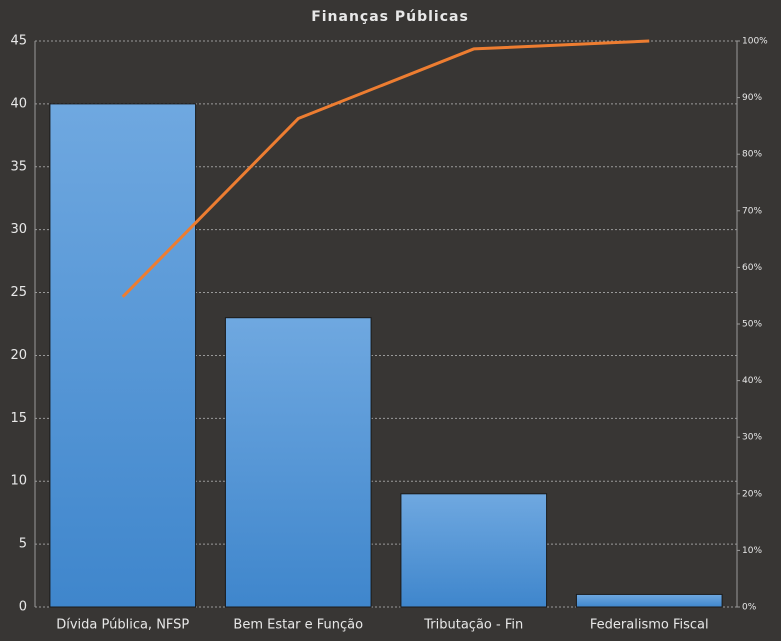 Image resolution: width=781 pixels, height=641 pixels. Describe the element at coordinates (752, 325) in the screenshot. I see `y2-tick-label: 50%` at that location.